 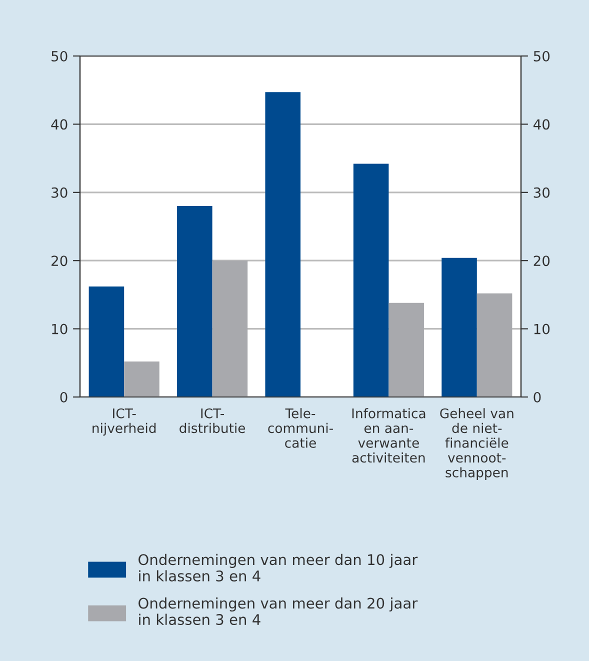 What do you see at coordinates (60, 329) in the screenshot?
I see `y-tick-label: 10` at bounding box center [60, 329].